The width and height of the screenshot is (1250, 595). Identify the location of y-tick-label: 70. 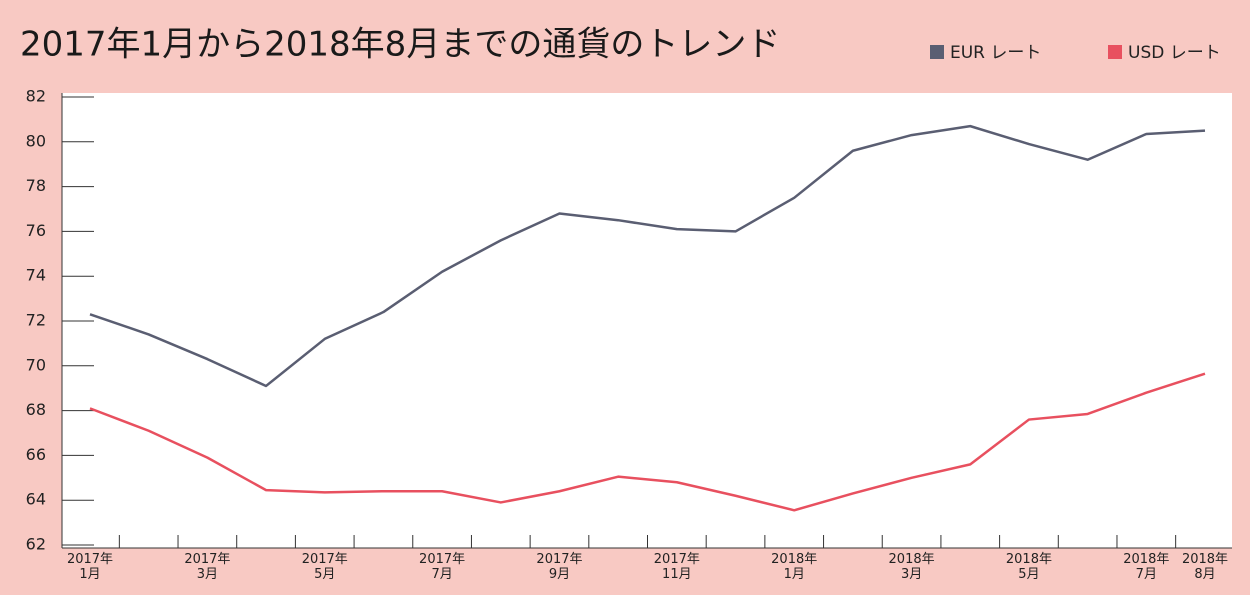
(36, 364).